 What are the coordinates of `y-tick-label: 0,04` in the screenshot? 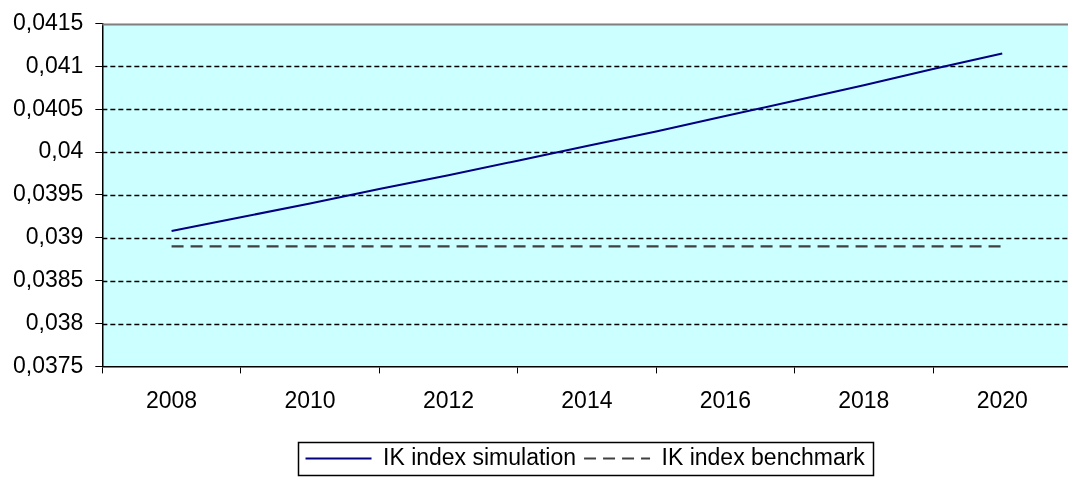 It's located at (61, 150).